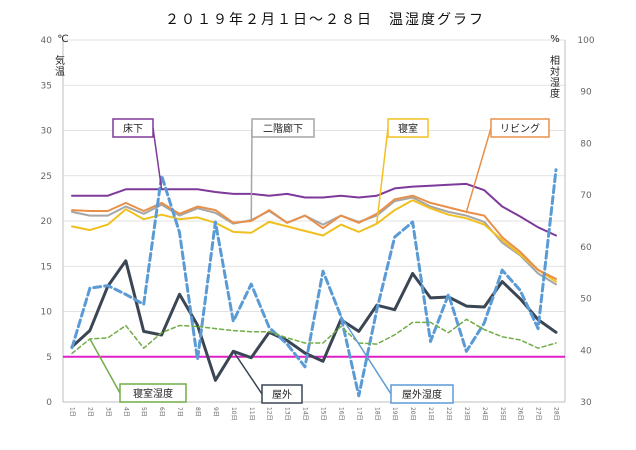 The width and height of the screenshot is (636, 450). I want to click on x-tick-label: 16日, so click(340, 414).